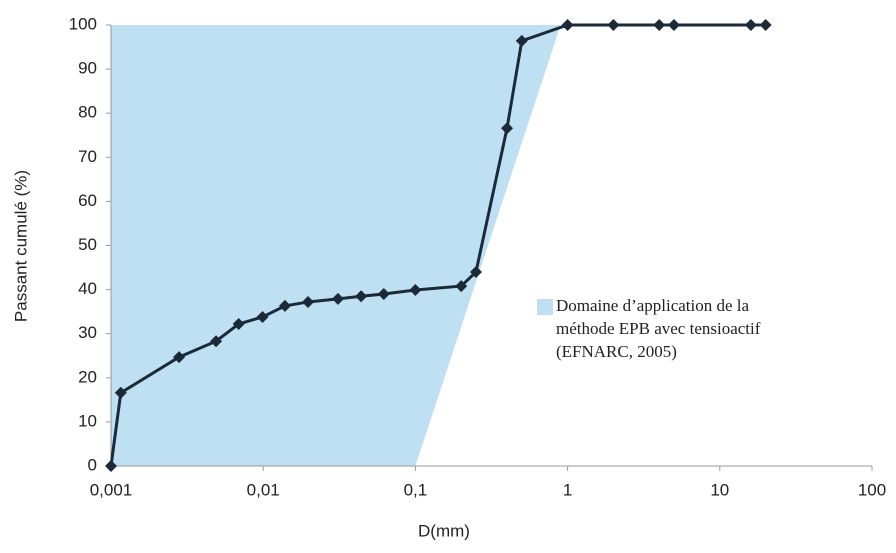 The height and width of the screenshot is (553, 896). Describe the element at coordinates (872, 489) in the screenshot. I see `x-tick-label: 100` at that location.